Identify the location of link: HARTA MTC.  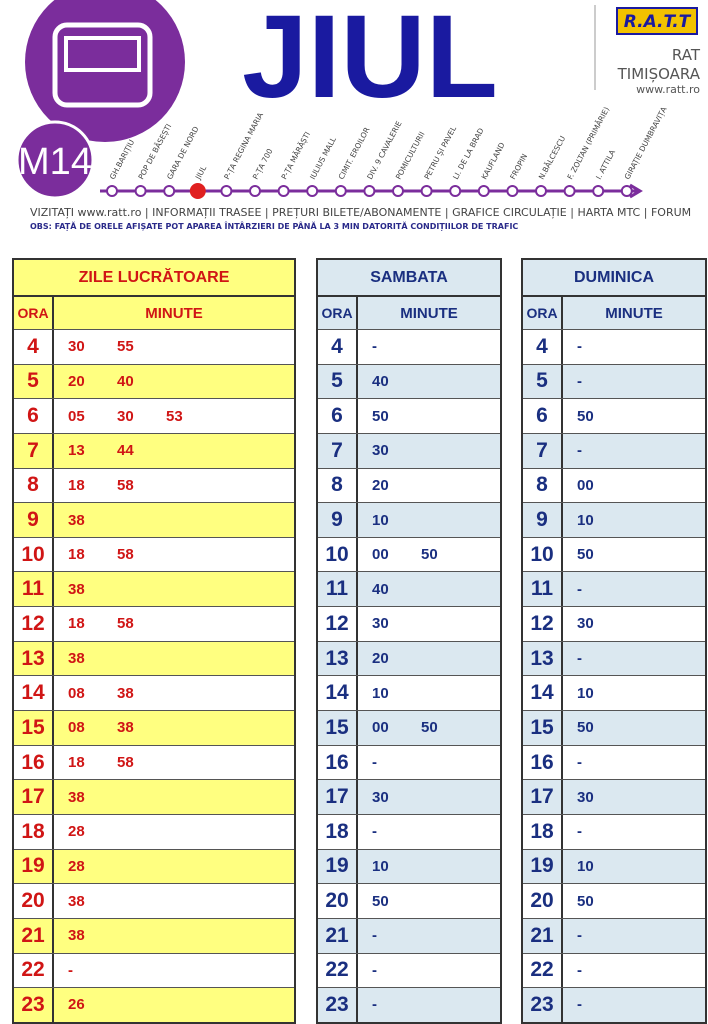
(608, 212).